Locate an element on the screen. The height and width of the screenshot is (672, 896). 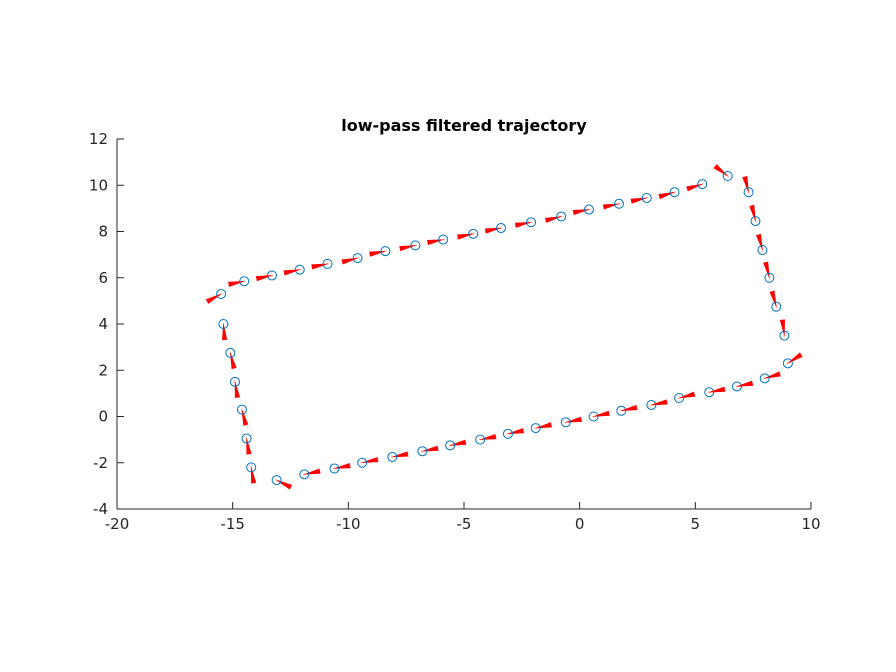
y-tick-label: -4 is located at coordinates (100, 509).